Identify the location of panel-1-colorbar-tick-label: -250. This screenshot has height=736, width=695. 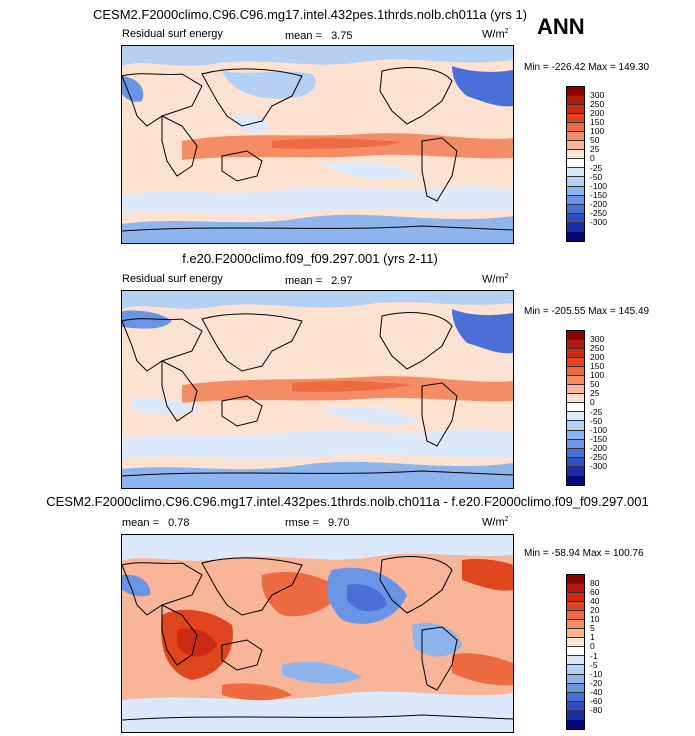
(599, 212).